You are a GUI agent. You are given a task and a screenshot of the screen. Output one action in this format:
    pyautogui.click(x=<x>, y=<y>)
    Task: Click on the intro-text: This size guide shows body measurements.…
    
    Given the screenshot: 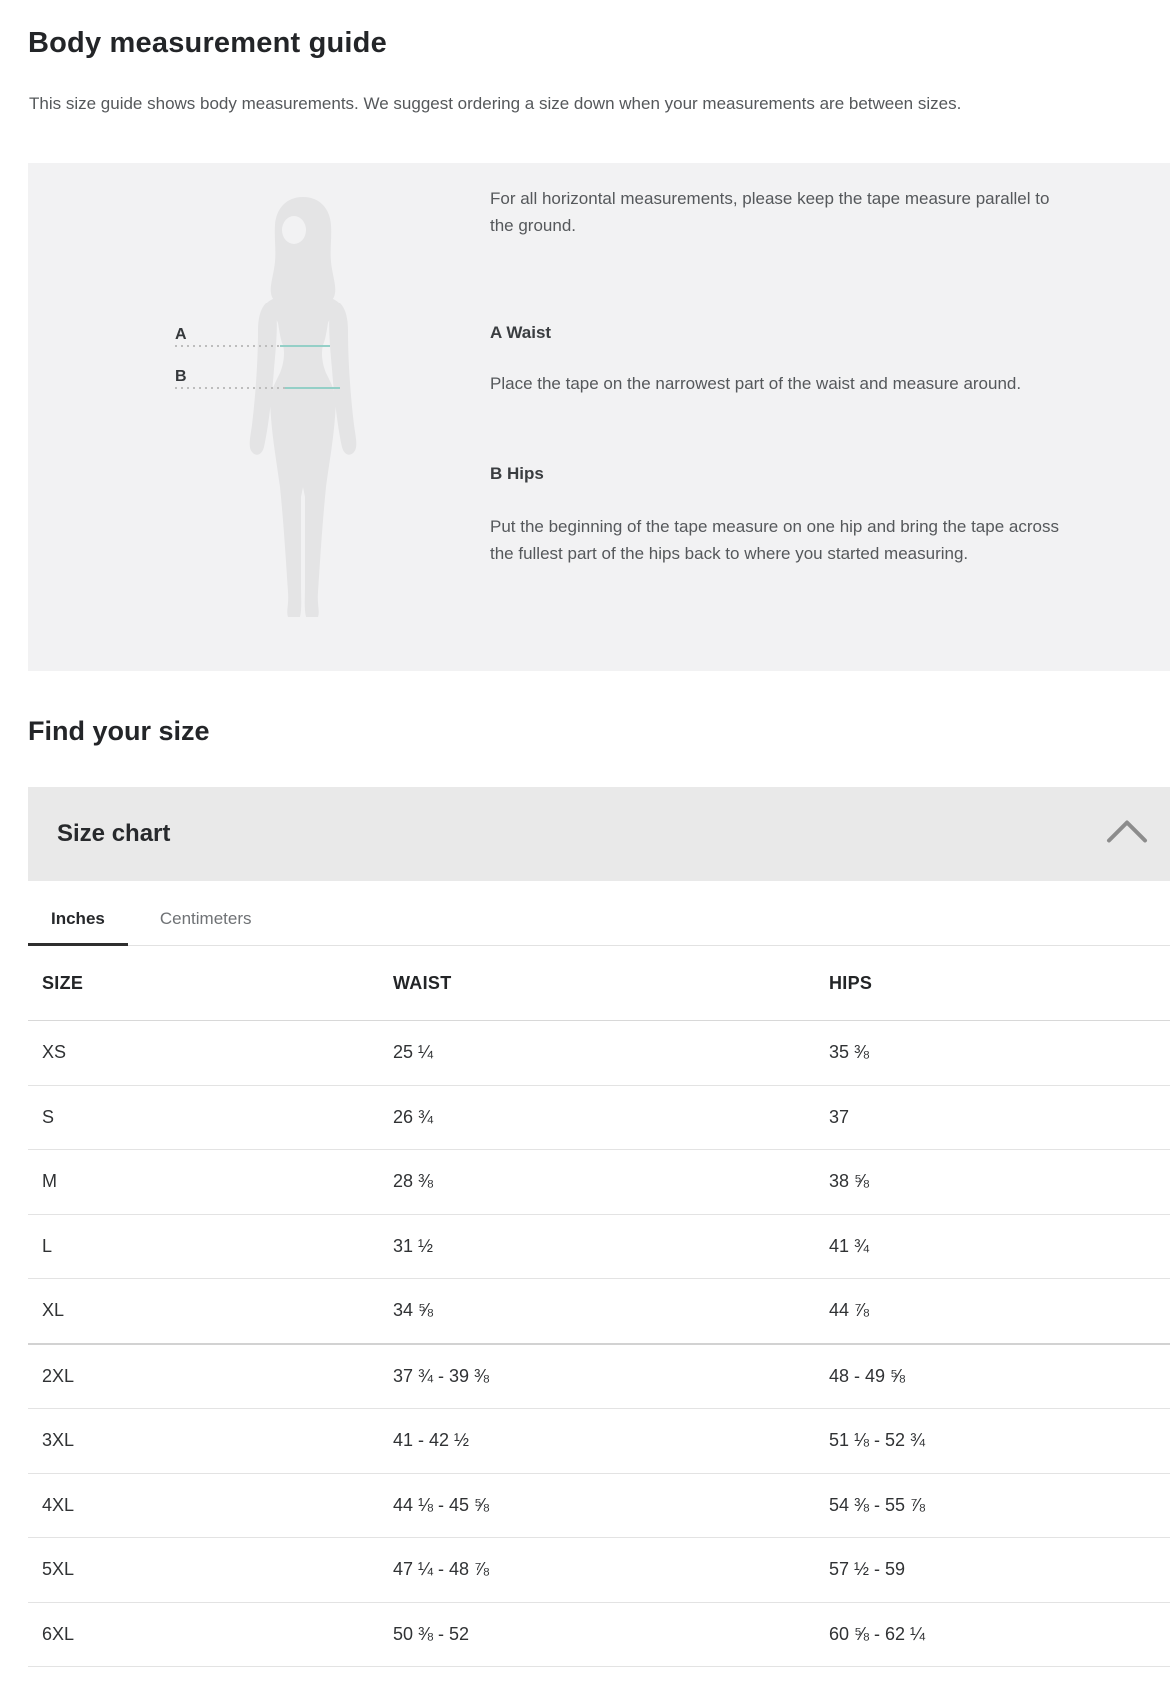 What is the action you would take?
    pyautogui.click(x=495, y=103)
    